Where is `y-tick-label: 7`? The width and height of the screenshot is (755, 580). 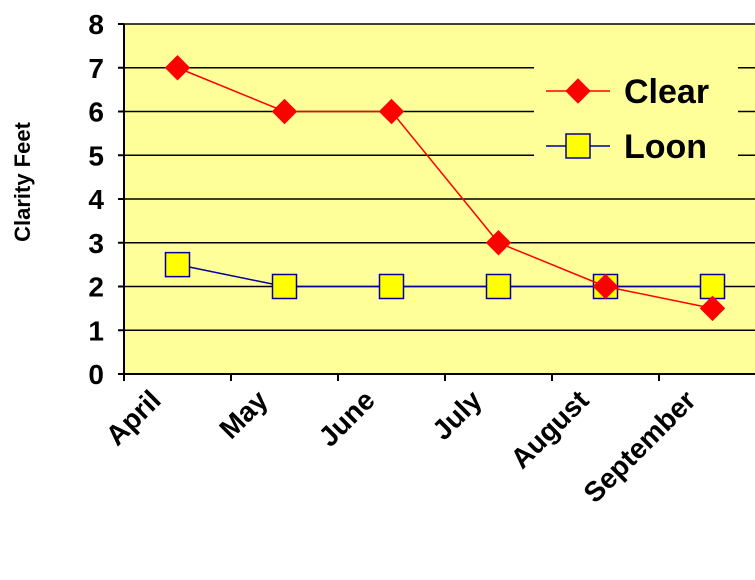
y-tick-label: 7 is located at coordinates (96, 68).